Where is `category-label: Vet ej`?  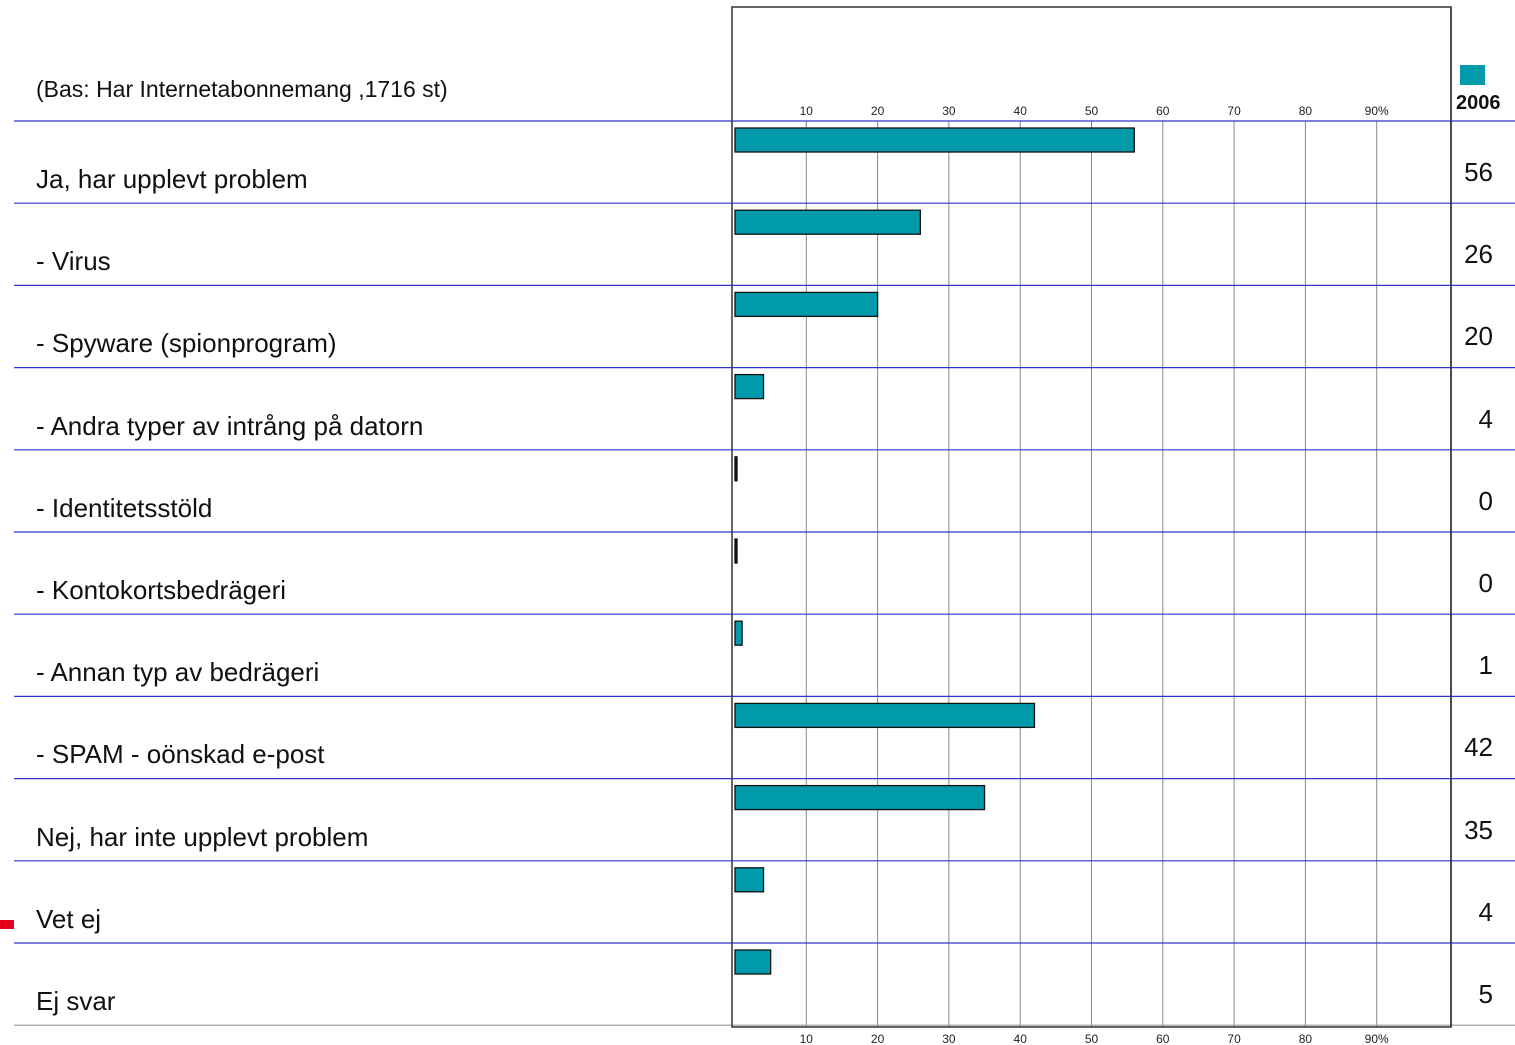
category-label: Vet ej is located at coordinates (69, 918).